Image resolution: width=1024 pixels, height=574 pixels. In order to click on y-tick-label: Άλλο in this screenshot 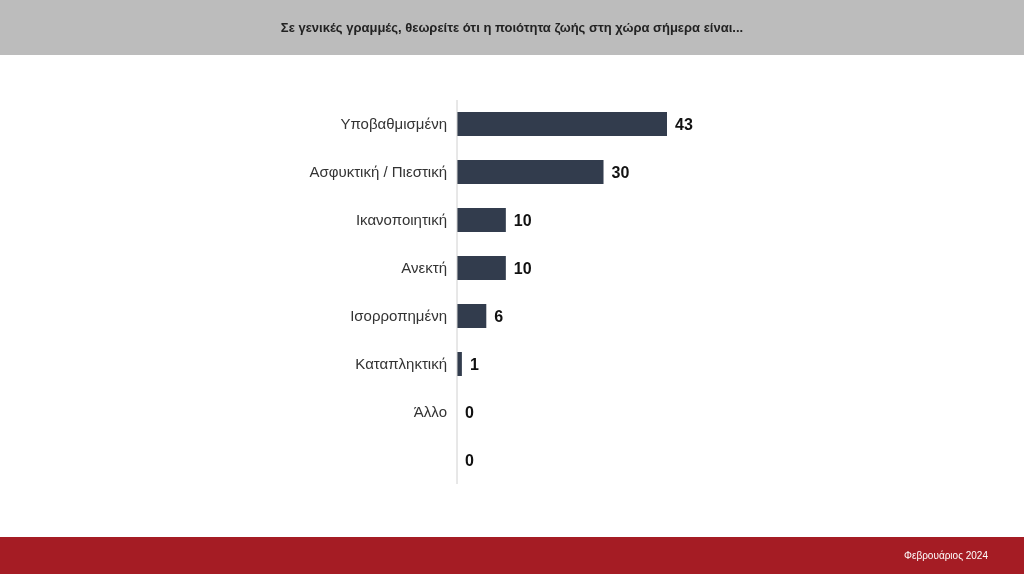, I will do `click(430, 412)`.